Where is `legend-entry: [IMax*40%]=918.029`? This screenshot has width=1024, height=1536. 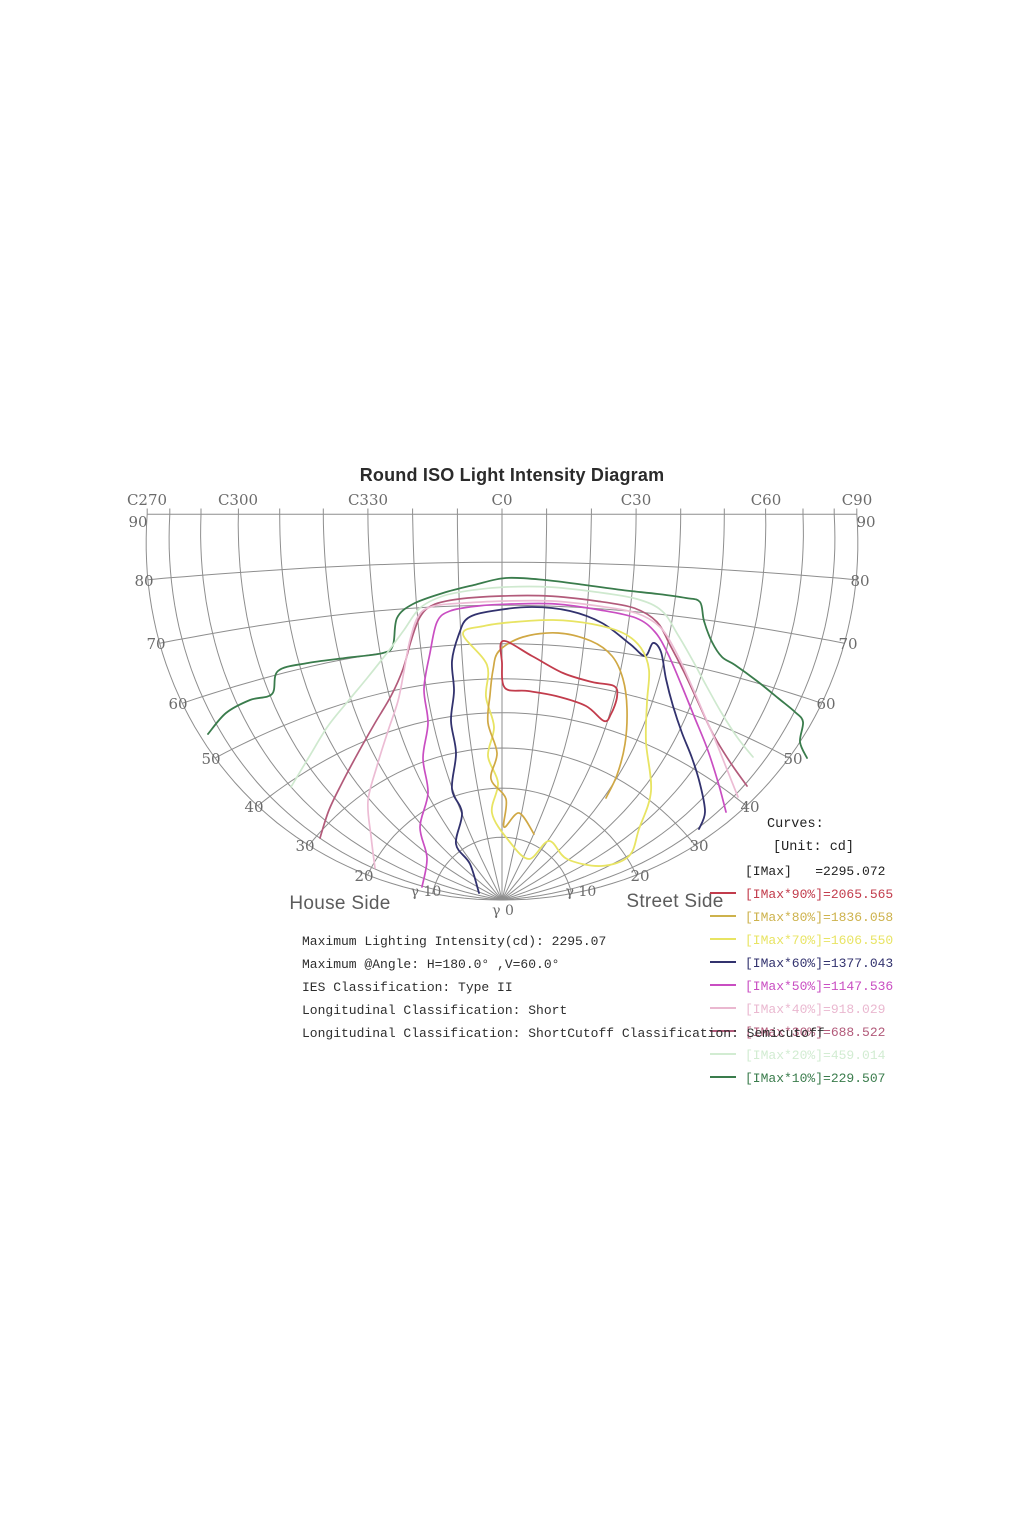
legend-entry: [IMax*40%]=918.029 is located at coordinates (797, 1010).